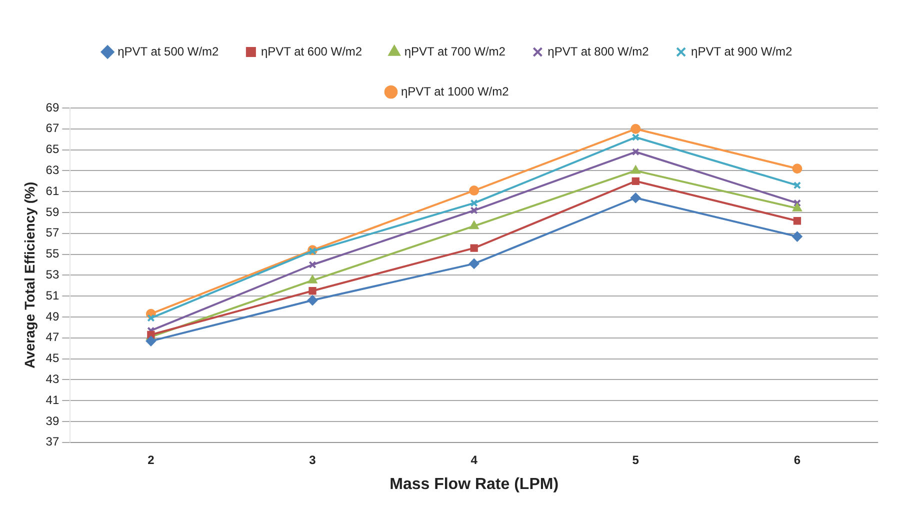  Describe the element at coordinates (53, 316) in the screenshot. I see `y-tick-label: 49` at that location.